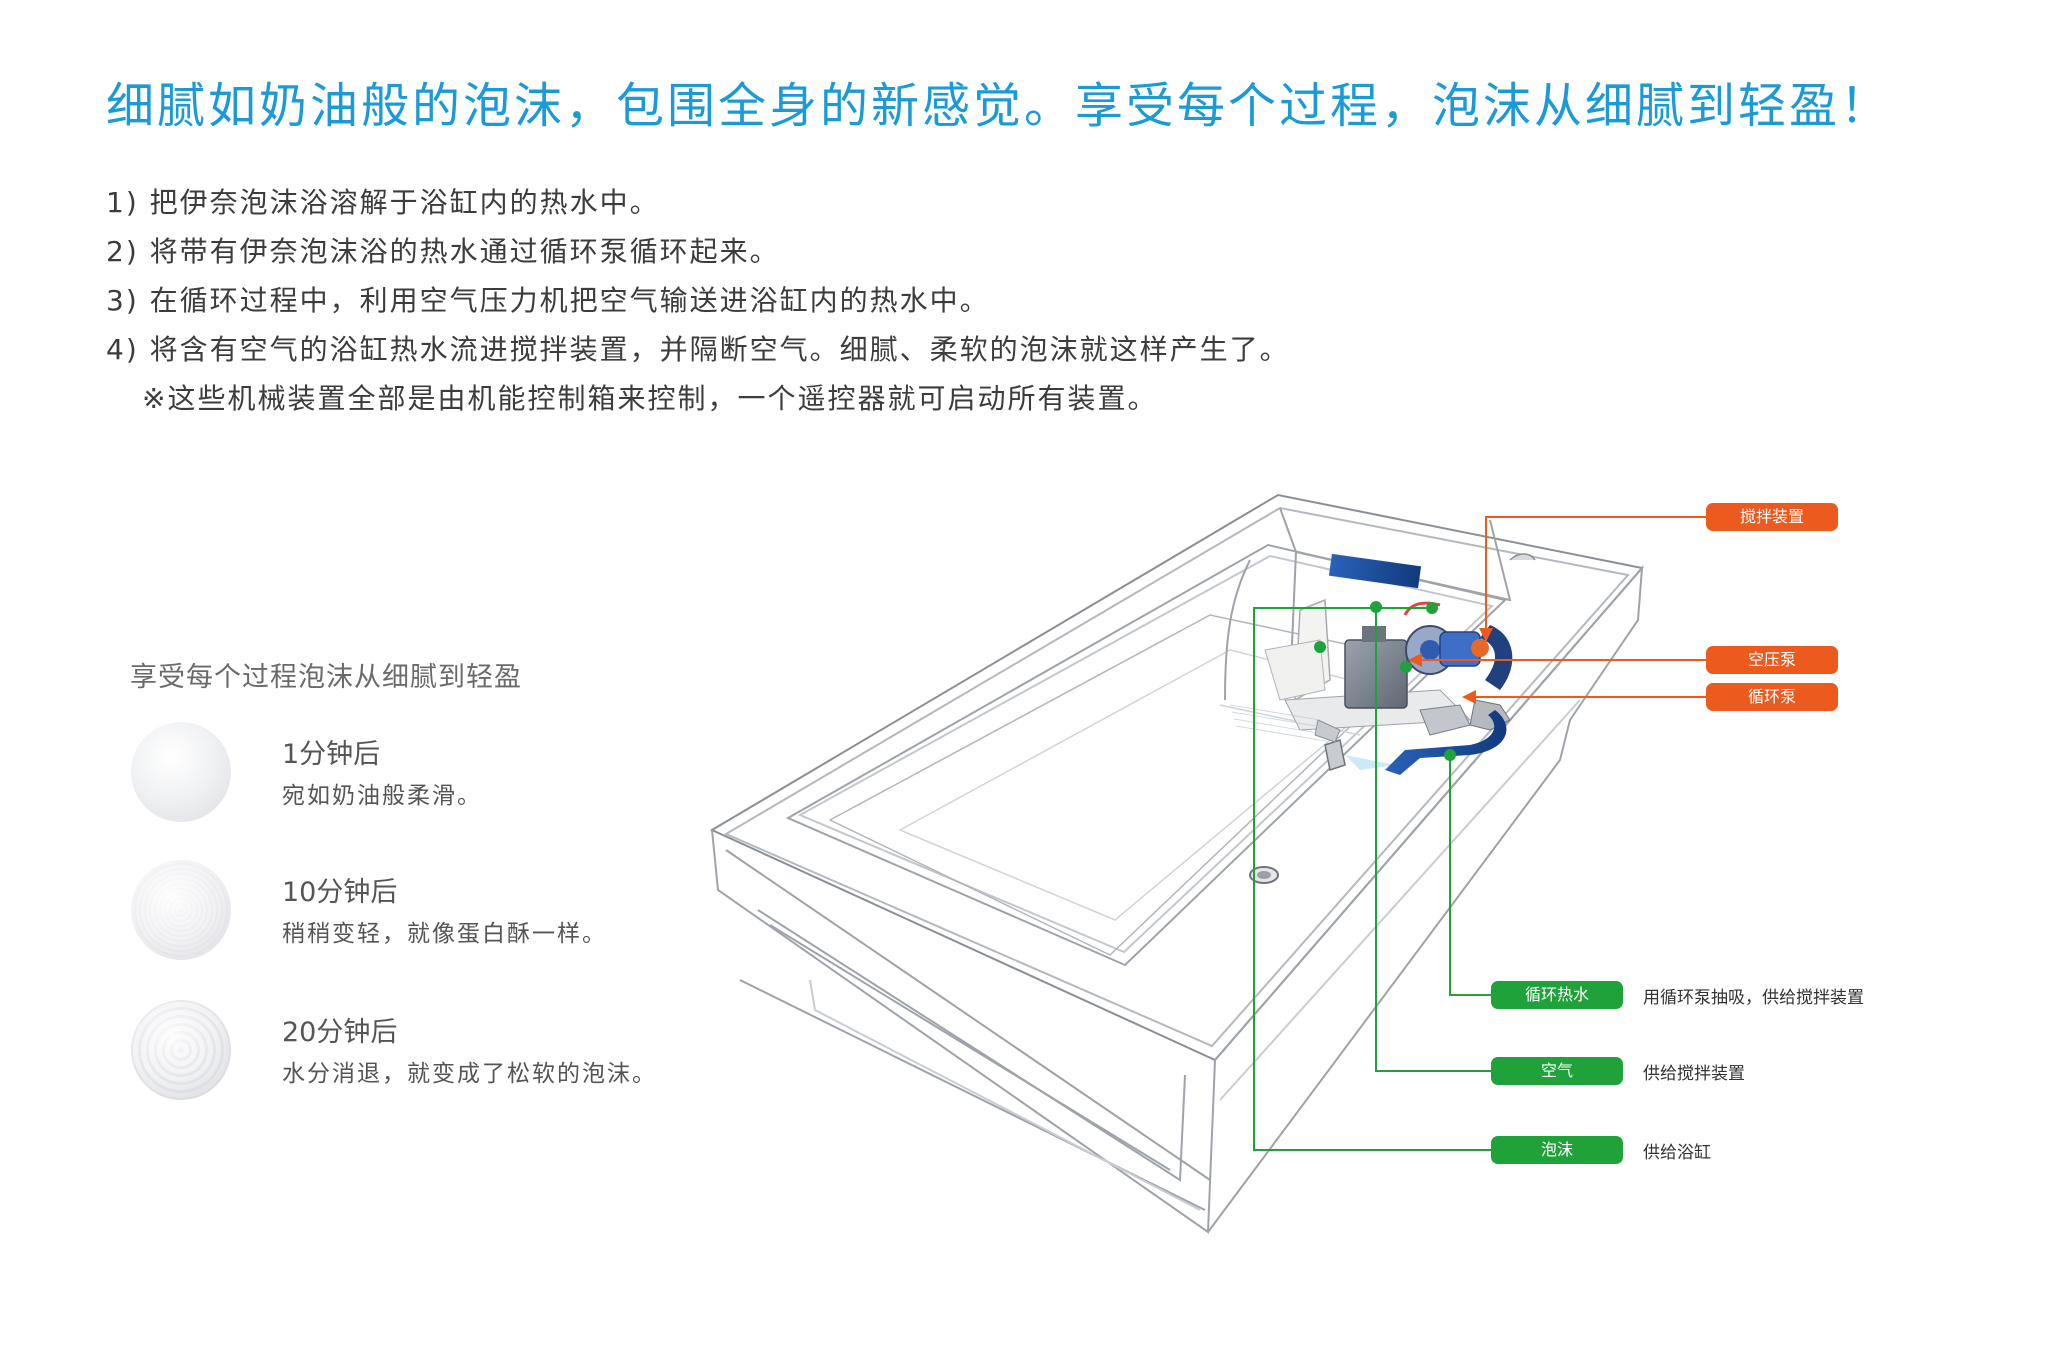 This screenshot has height=1366, width=2048. Describe the element at coordinates (411, 774) in the screenshot. I see `foam-stage-1: 1分钟后 宛如奶油般柔滑。` at that location.